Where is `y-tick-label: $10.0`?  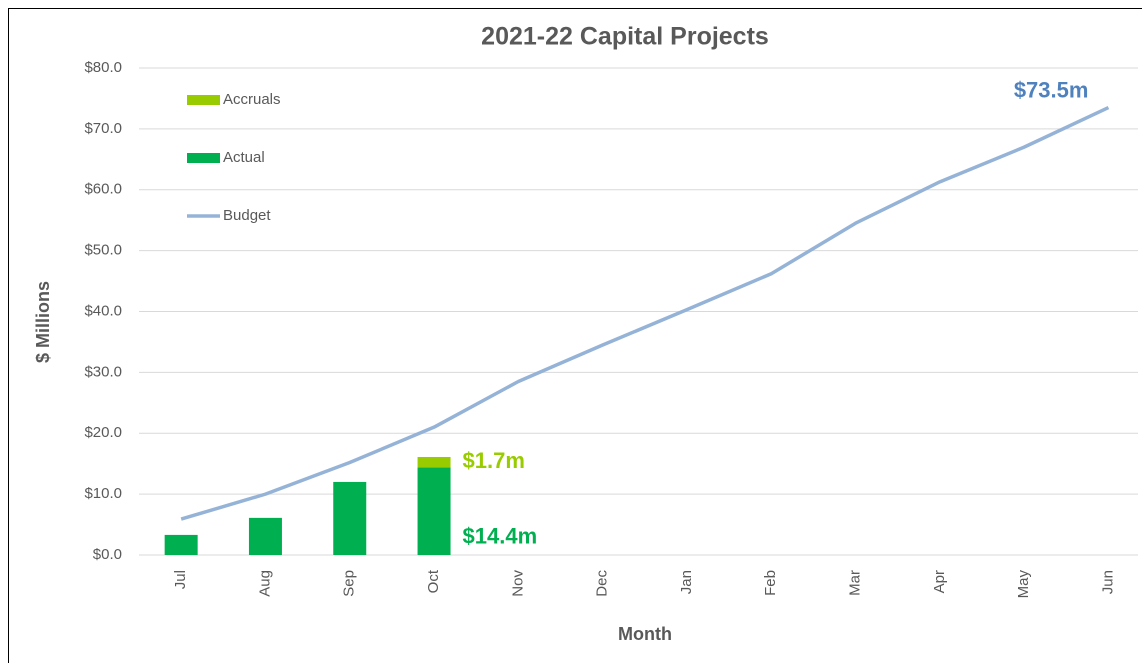
y-tick-label: $10.0 is located at coordinates (103, 493).